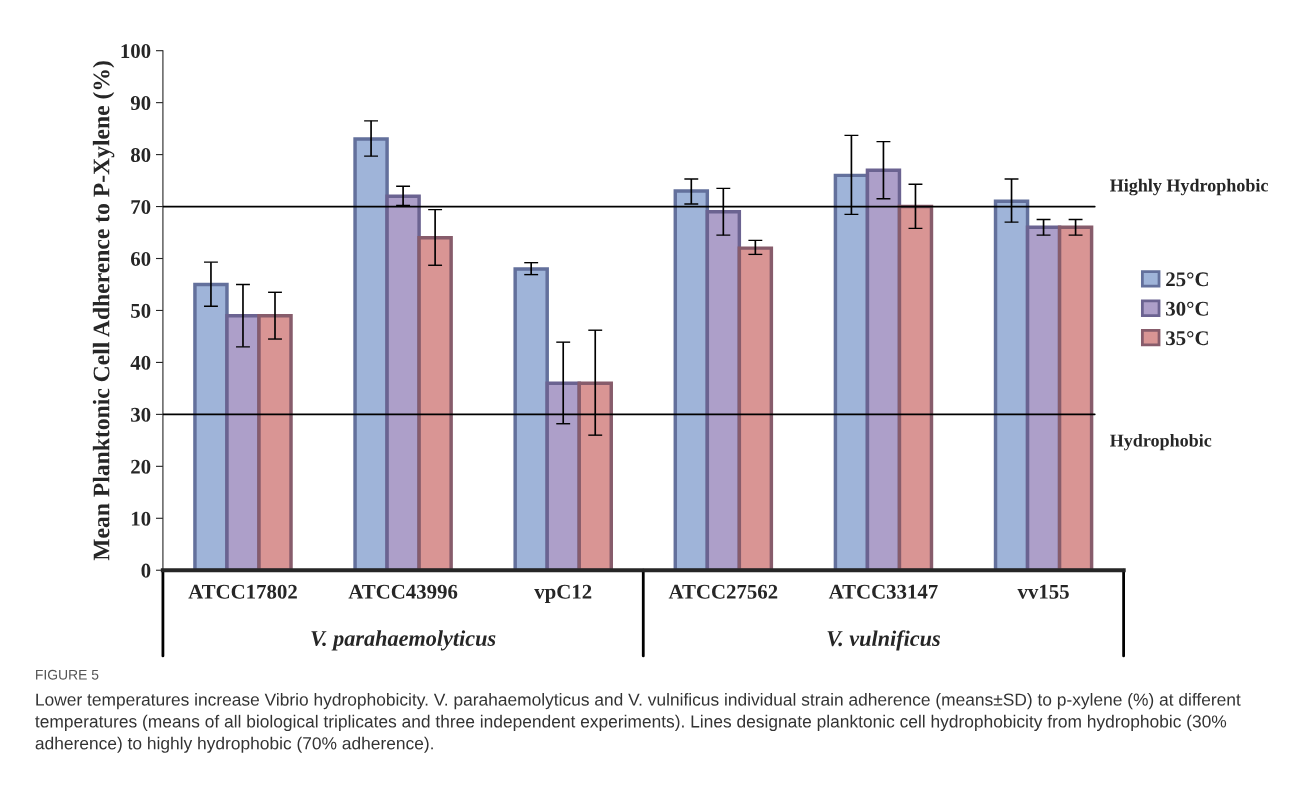 This screenshot has height=792, width=1293. Describe the element at coordinates (140, 258) in the screenshot. I see `y-tick-label: 60` at that location.